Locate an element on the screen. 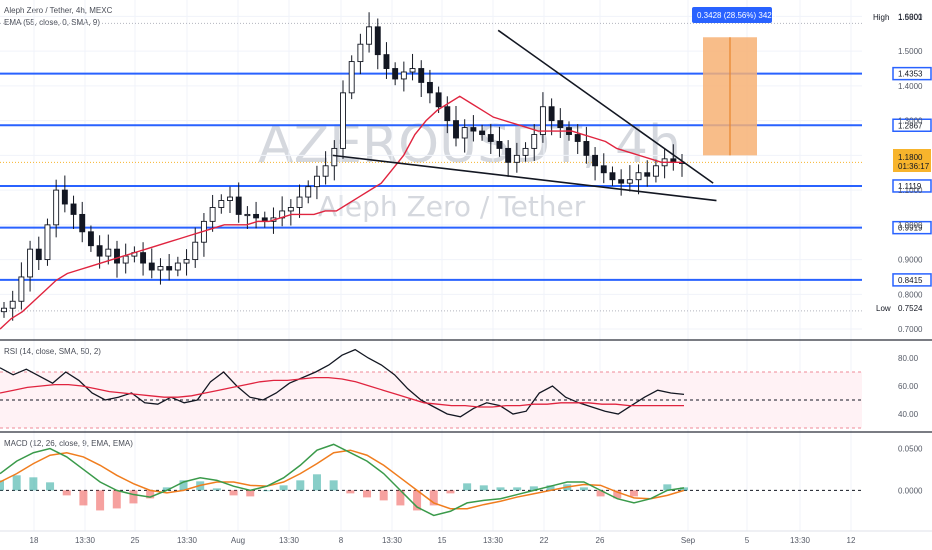 The width and height of the screenshot is (932, 550). macd-tick-label: 0.0000 is located at coordinates (910, 490).